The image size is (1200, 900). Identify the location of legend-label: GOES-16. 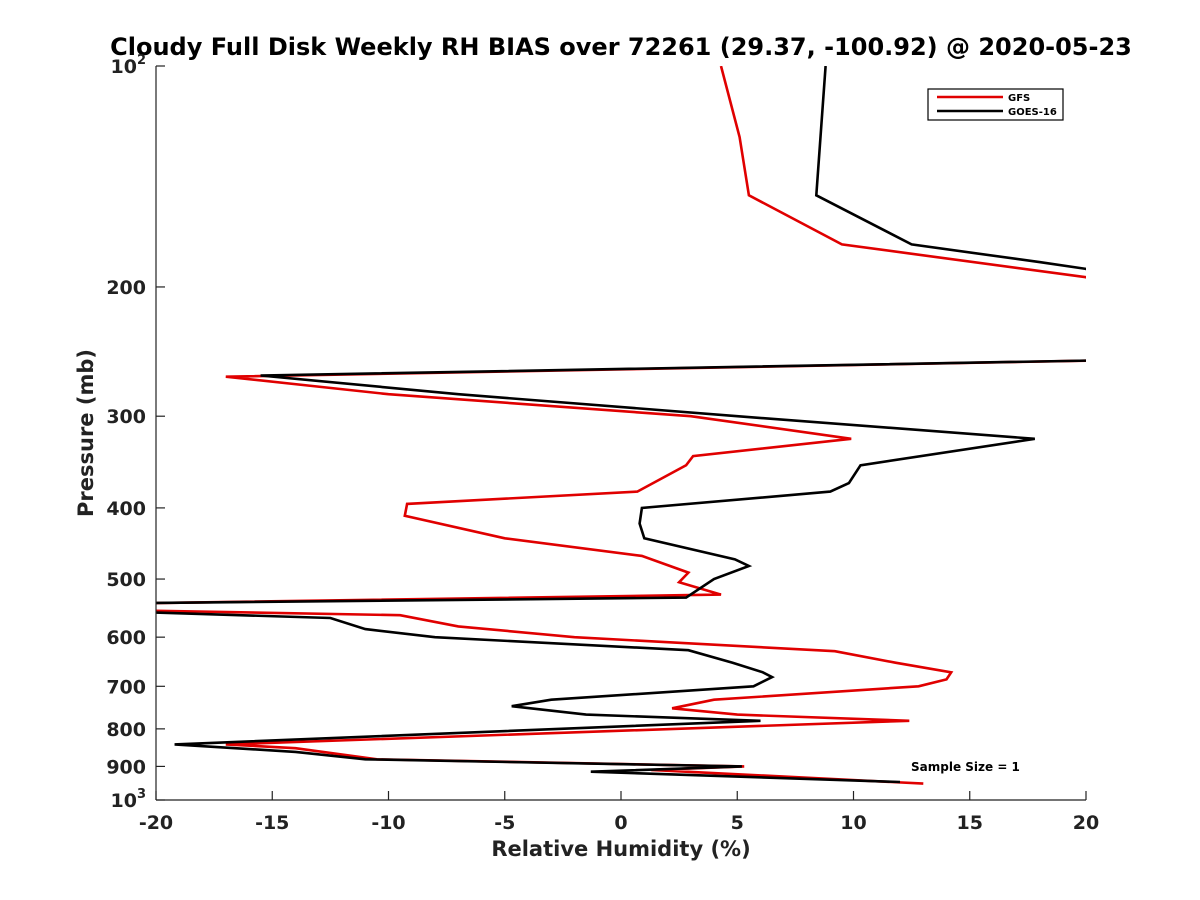
(1032, 112).